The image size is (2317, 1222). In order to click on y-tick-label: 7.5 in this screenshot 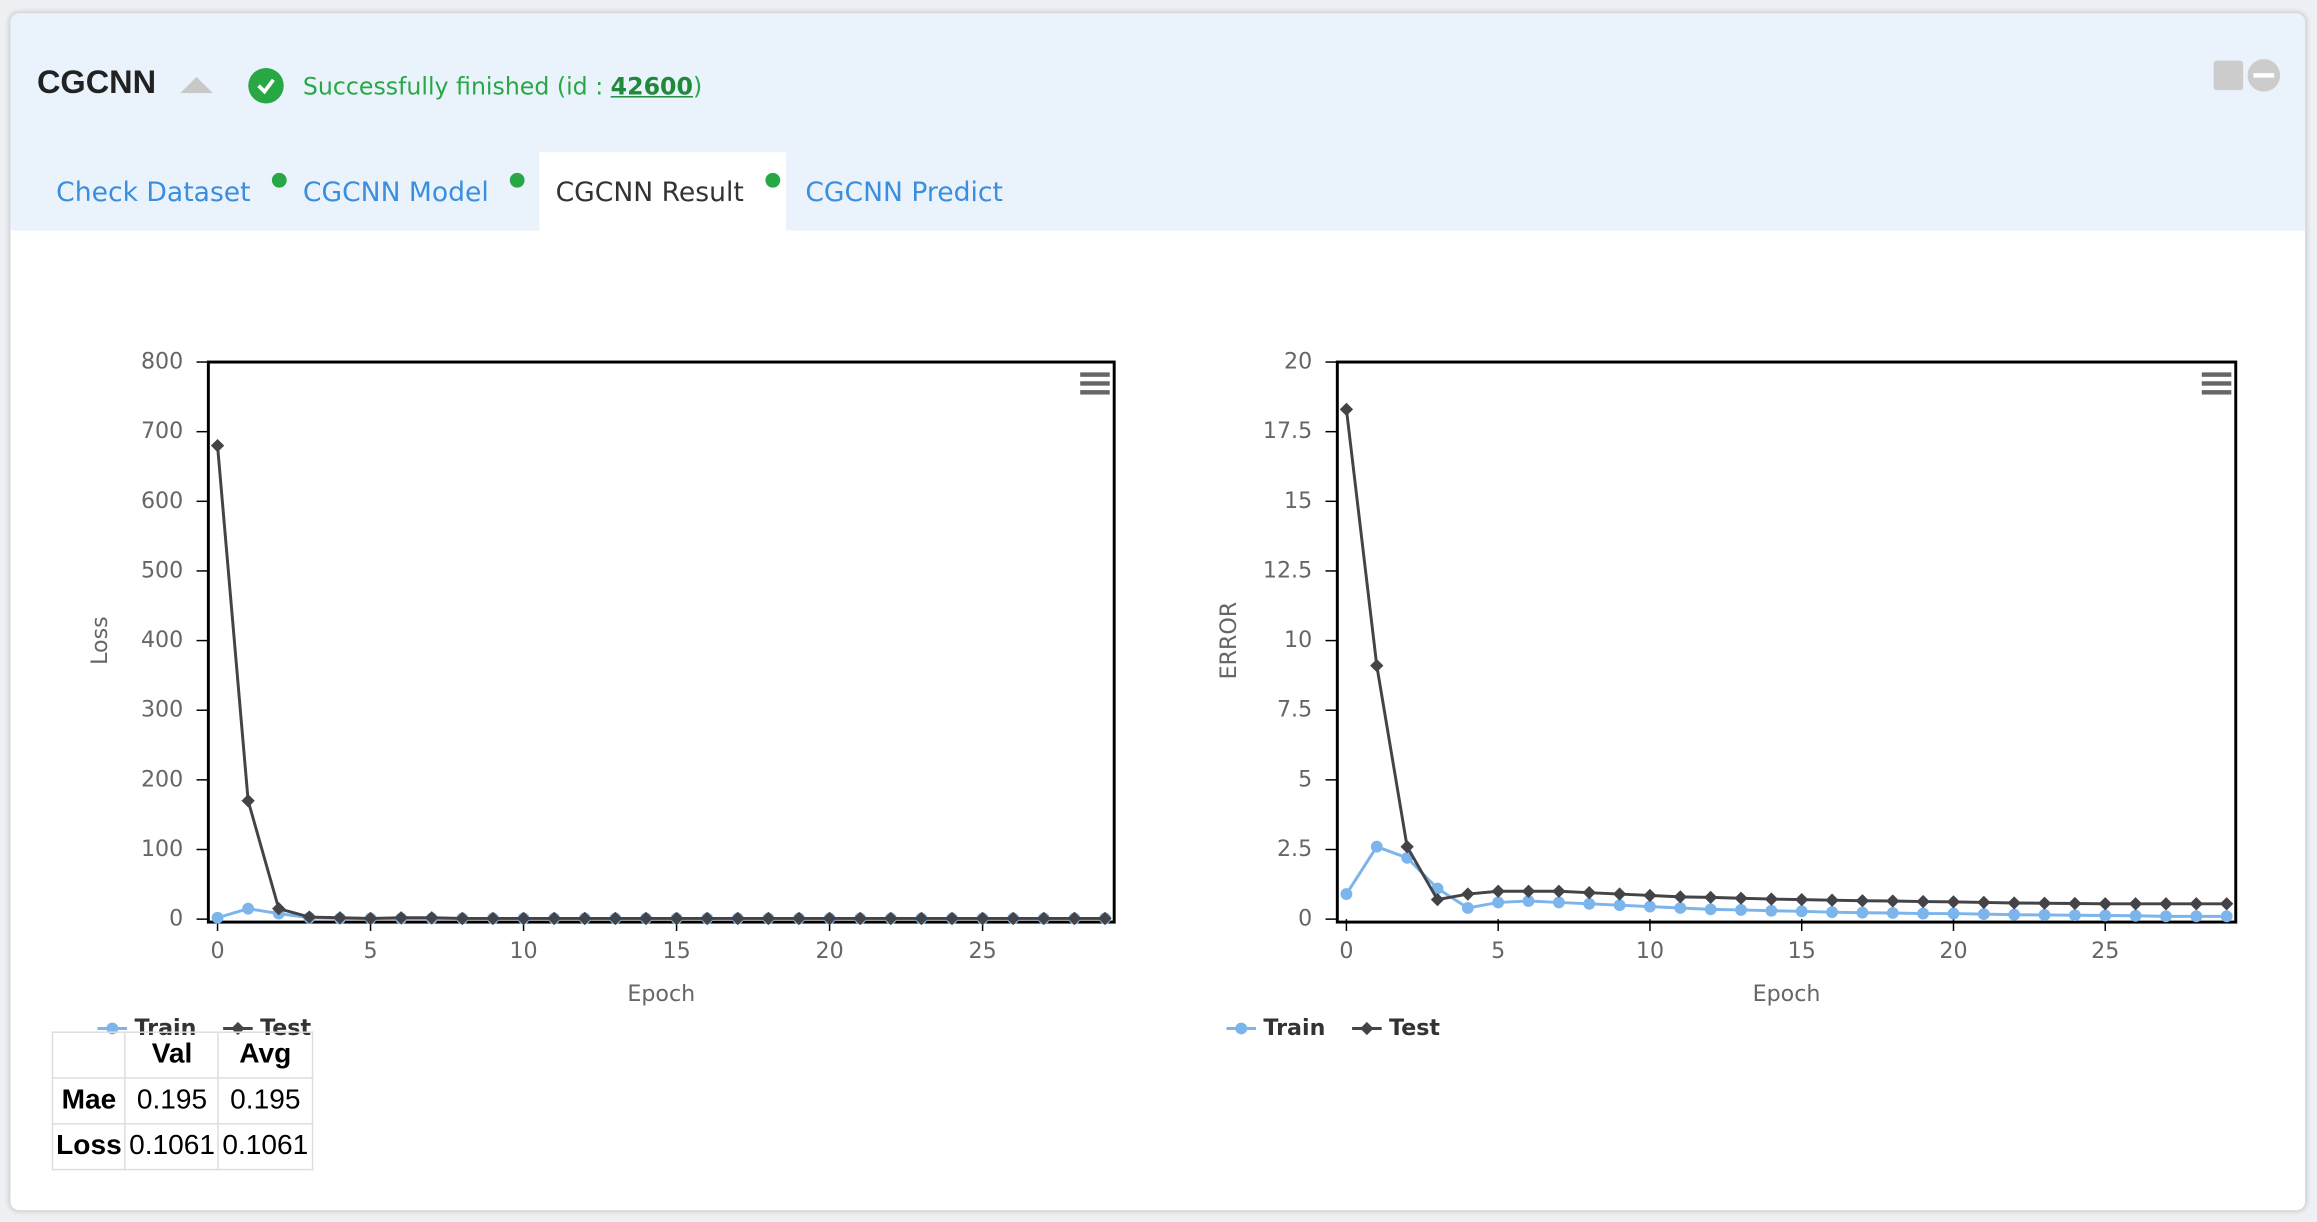, I will do `click(1294, 710)`.